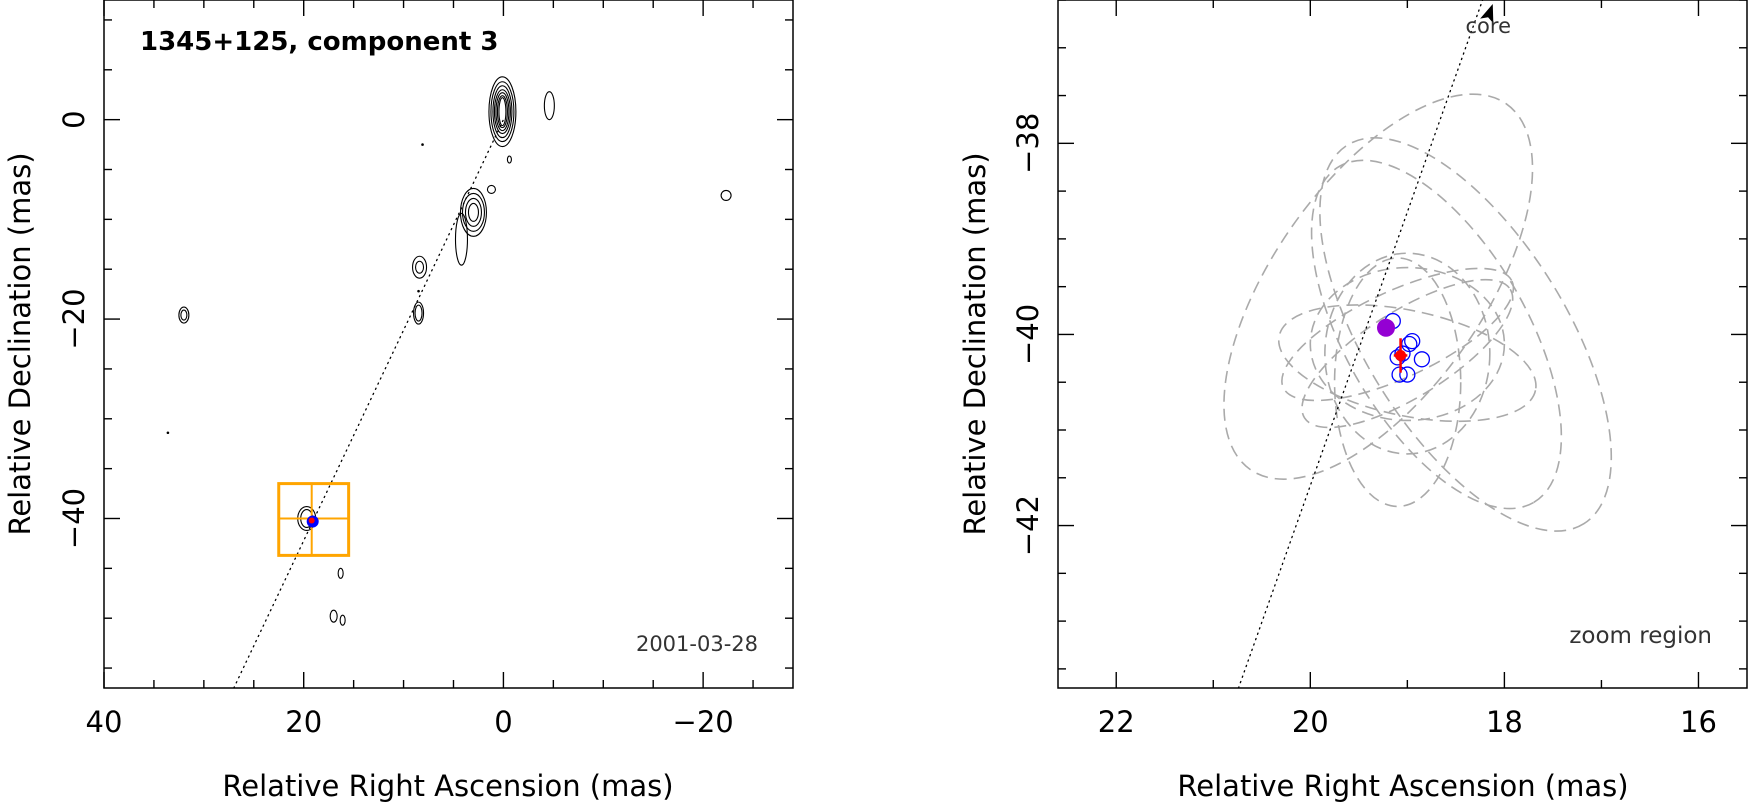 The image size is (1751, 809). I want to click on x-tick-label: 18, so click(1504, 722).